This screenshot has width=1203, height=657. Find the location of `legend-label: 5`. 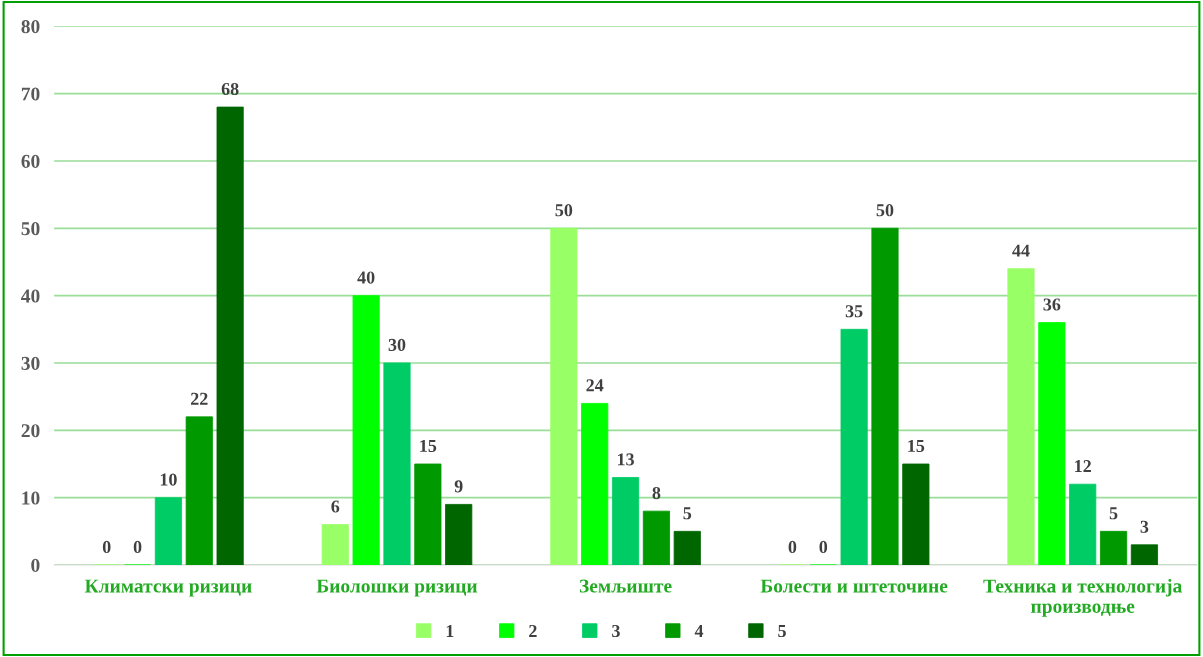

legend-label: 5 is located at coordinates (782, 631).